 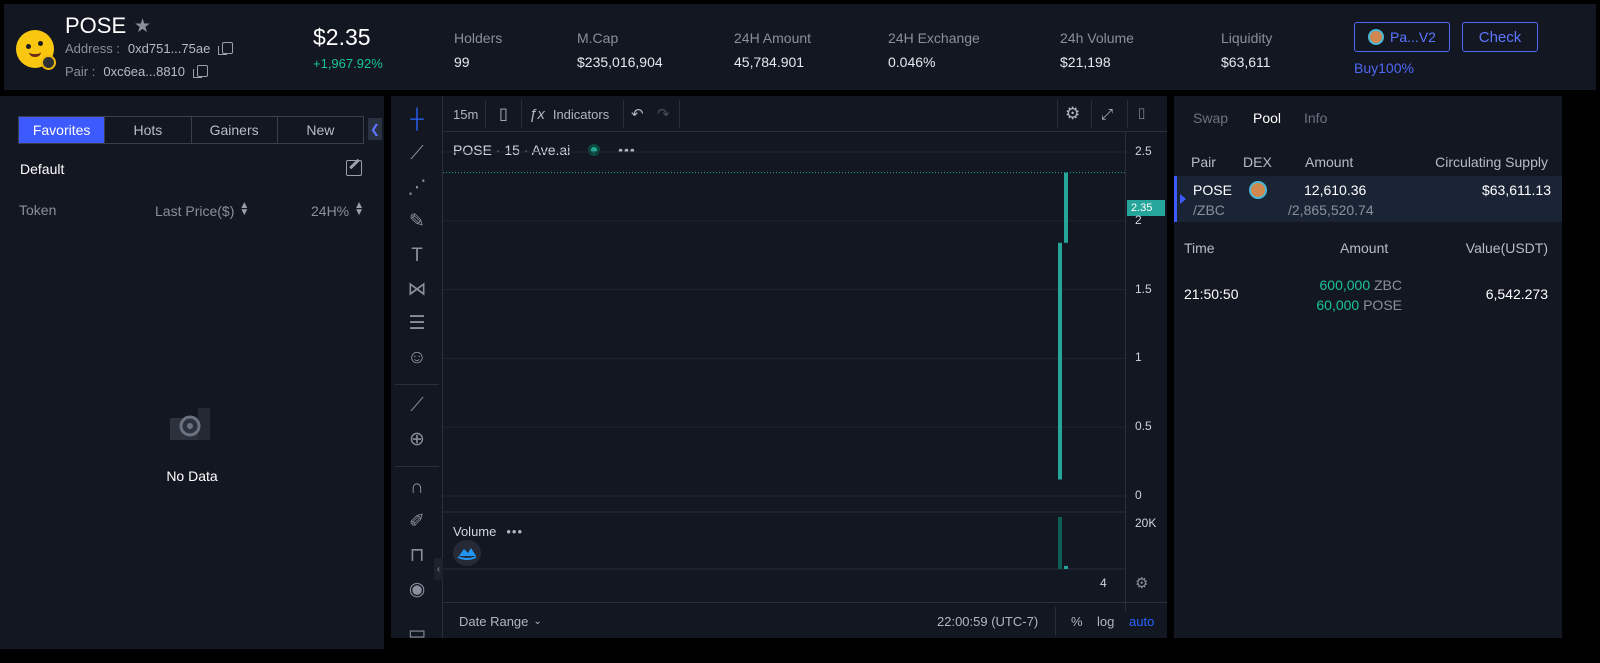 What do you see at coordinates (627, 150) in the screenshot?
I see `legend-more-icon: •••` at bounding box center [627, 150].